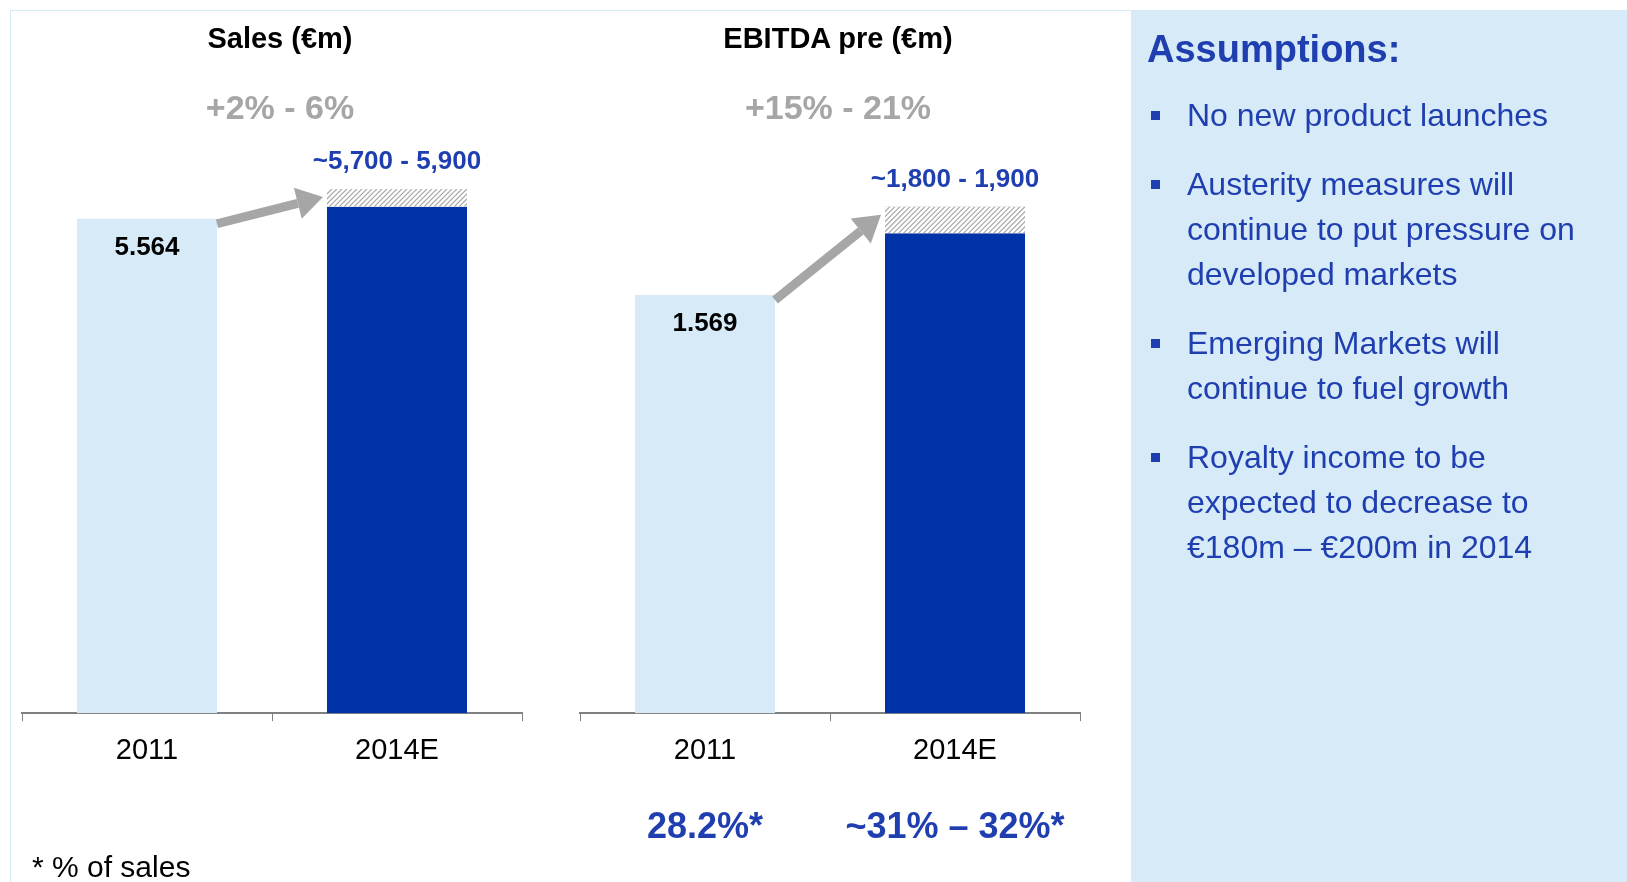 This screenshot has height=882, width=1627. I want to click on text: * % of sales, so click(111, 866).